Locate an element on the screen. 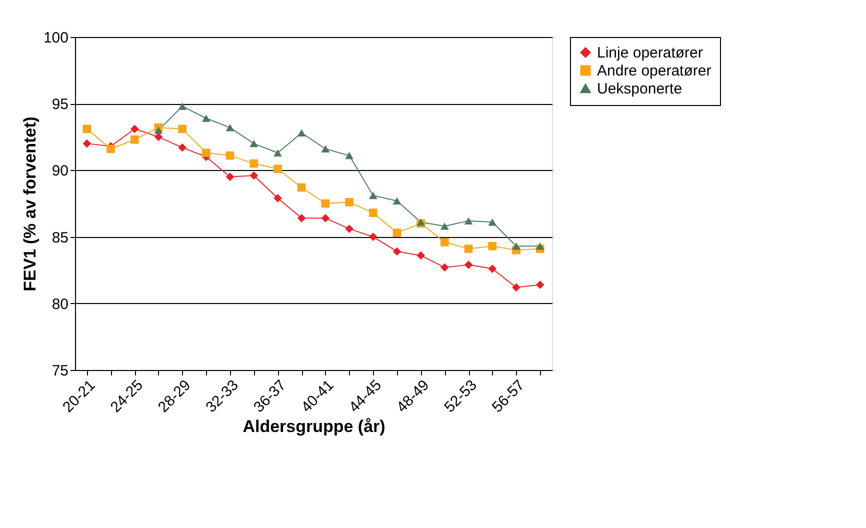 Image resolution: width=866 pixels, height=528 pixels. legend-label: Ueksponerte is located at coordinates (639, 89).